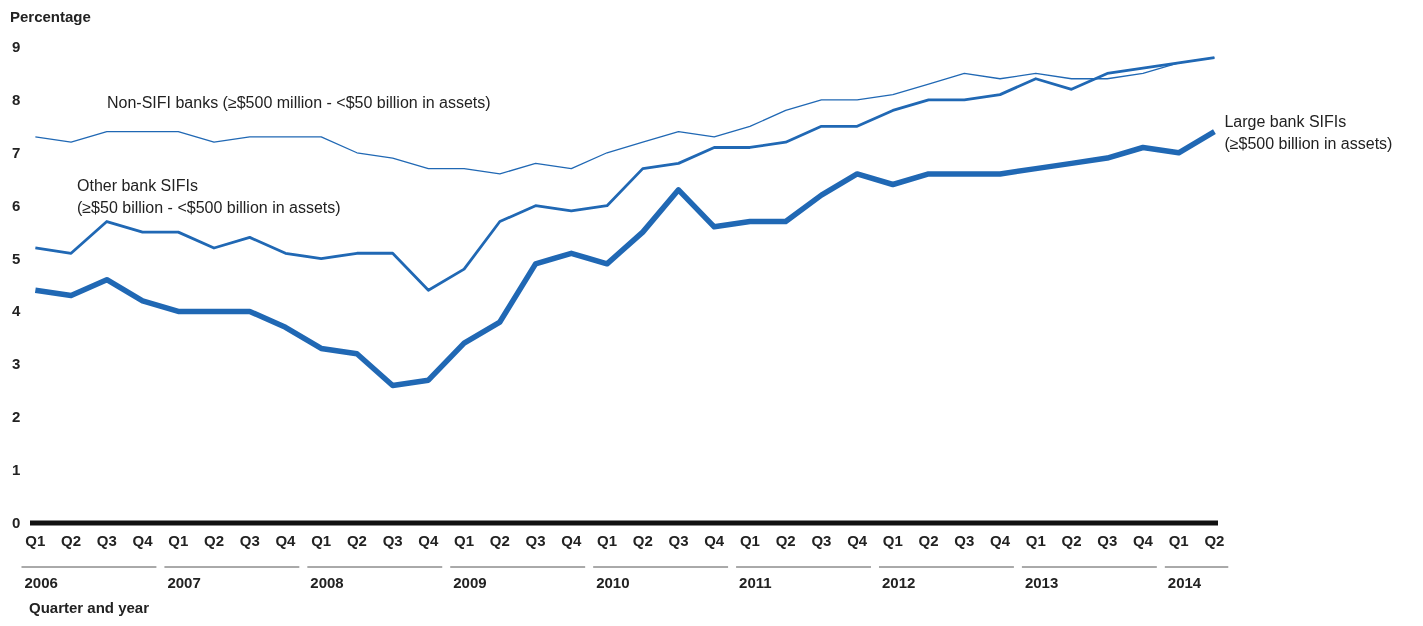  Describe the element at coordinates (1184, 582) in the screenshot. I see `text: 2014` at that location.